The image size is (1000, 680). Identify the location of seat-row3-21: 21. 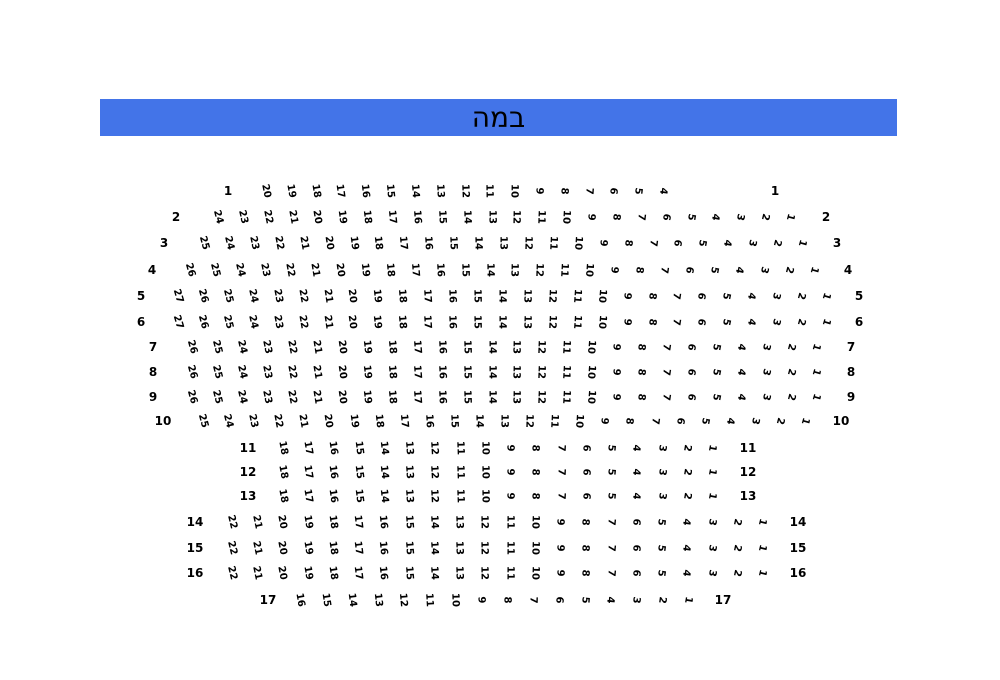
(304, 243).